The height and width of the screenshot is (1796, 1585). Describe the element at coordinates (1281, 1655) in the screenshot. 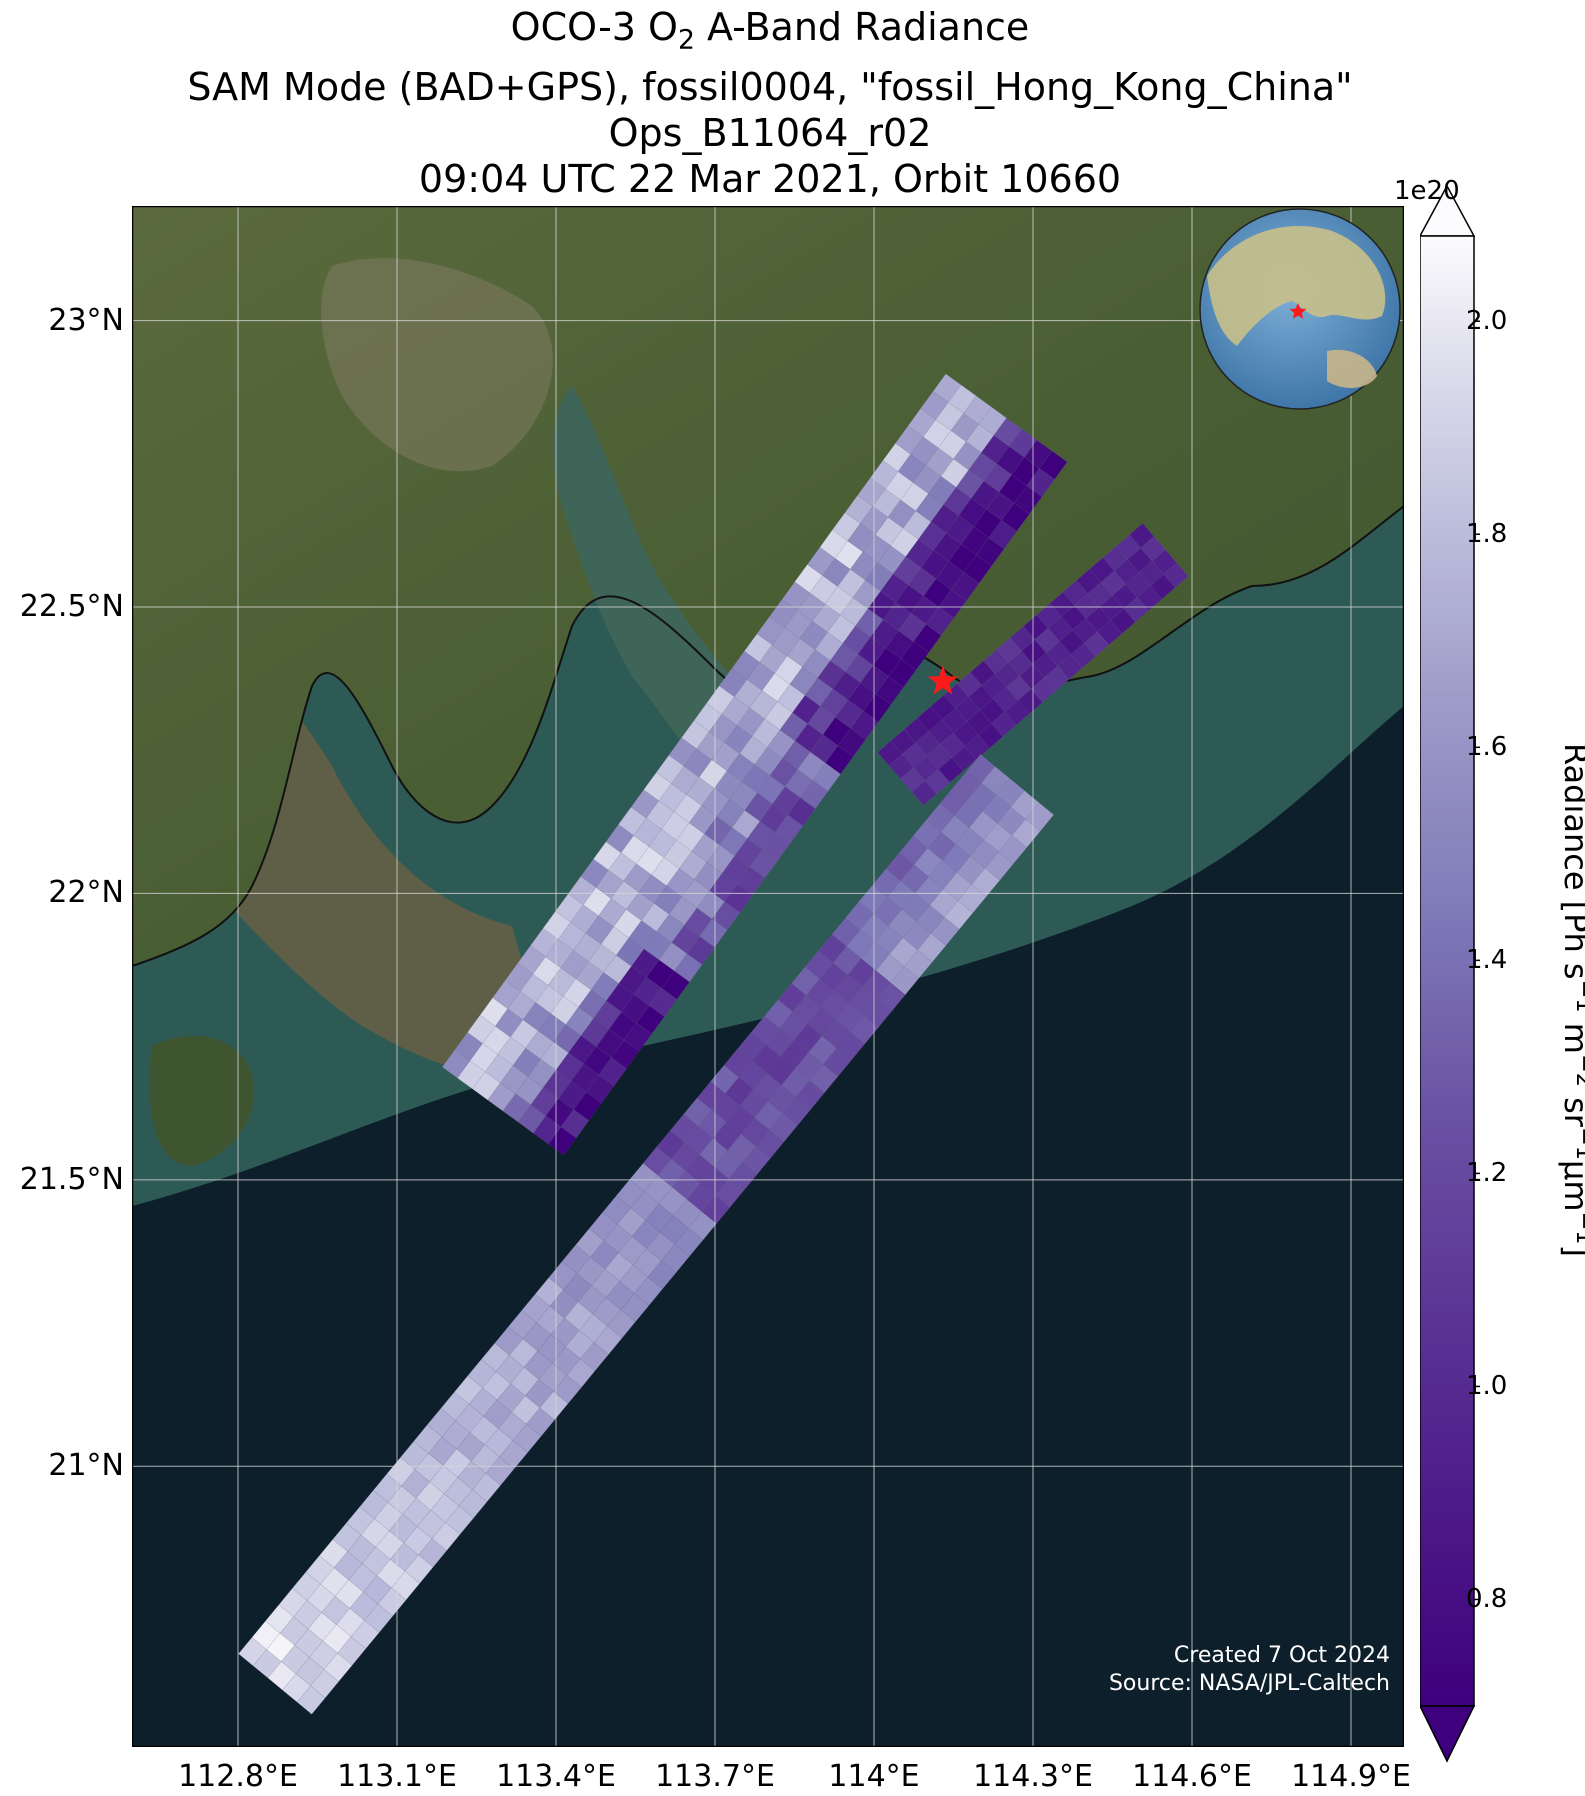

I see `credit-created: Created 7 Oct 2024` at that location.